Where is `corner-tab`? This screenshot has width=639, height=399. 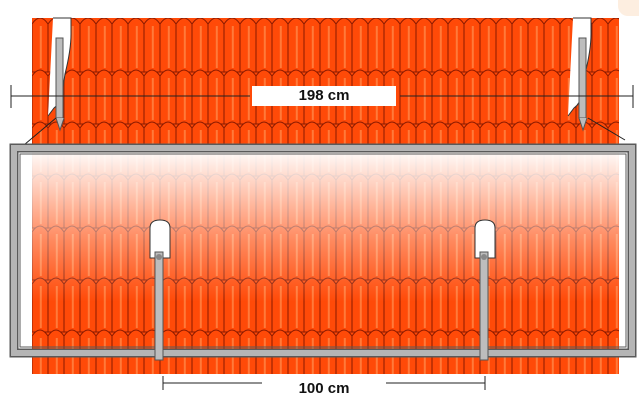
corner-tab is located at coordinates (628, 8).